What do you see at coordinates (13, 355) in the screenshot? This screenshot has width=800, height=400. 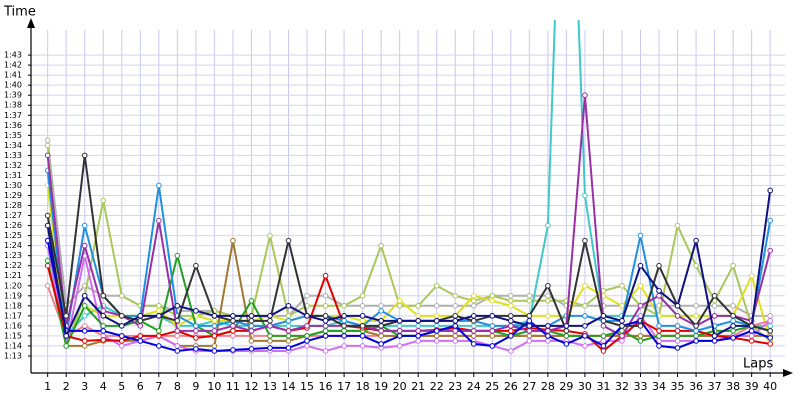 I see `y-tick-label: 1:13` at bounding box center [13, 355].